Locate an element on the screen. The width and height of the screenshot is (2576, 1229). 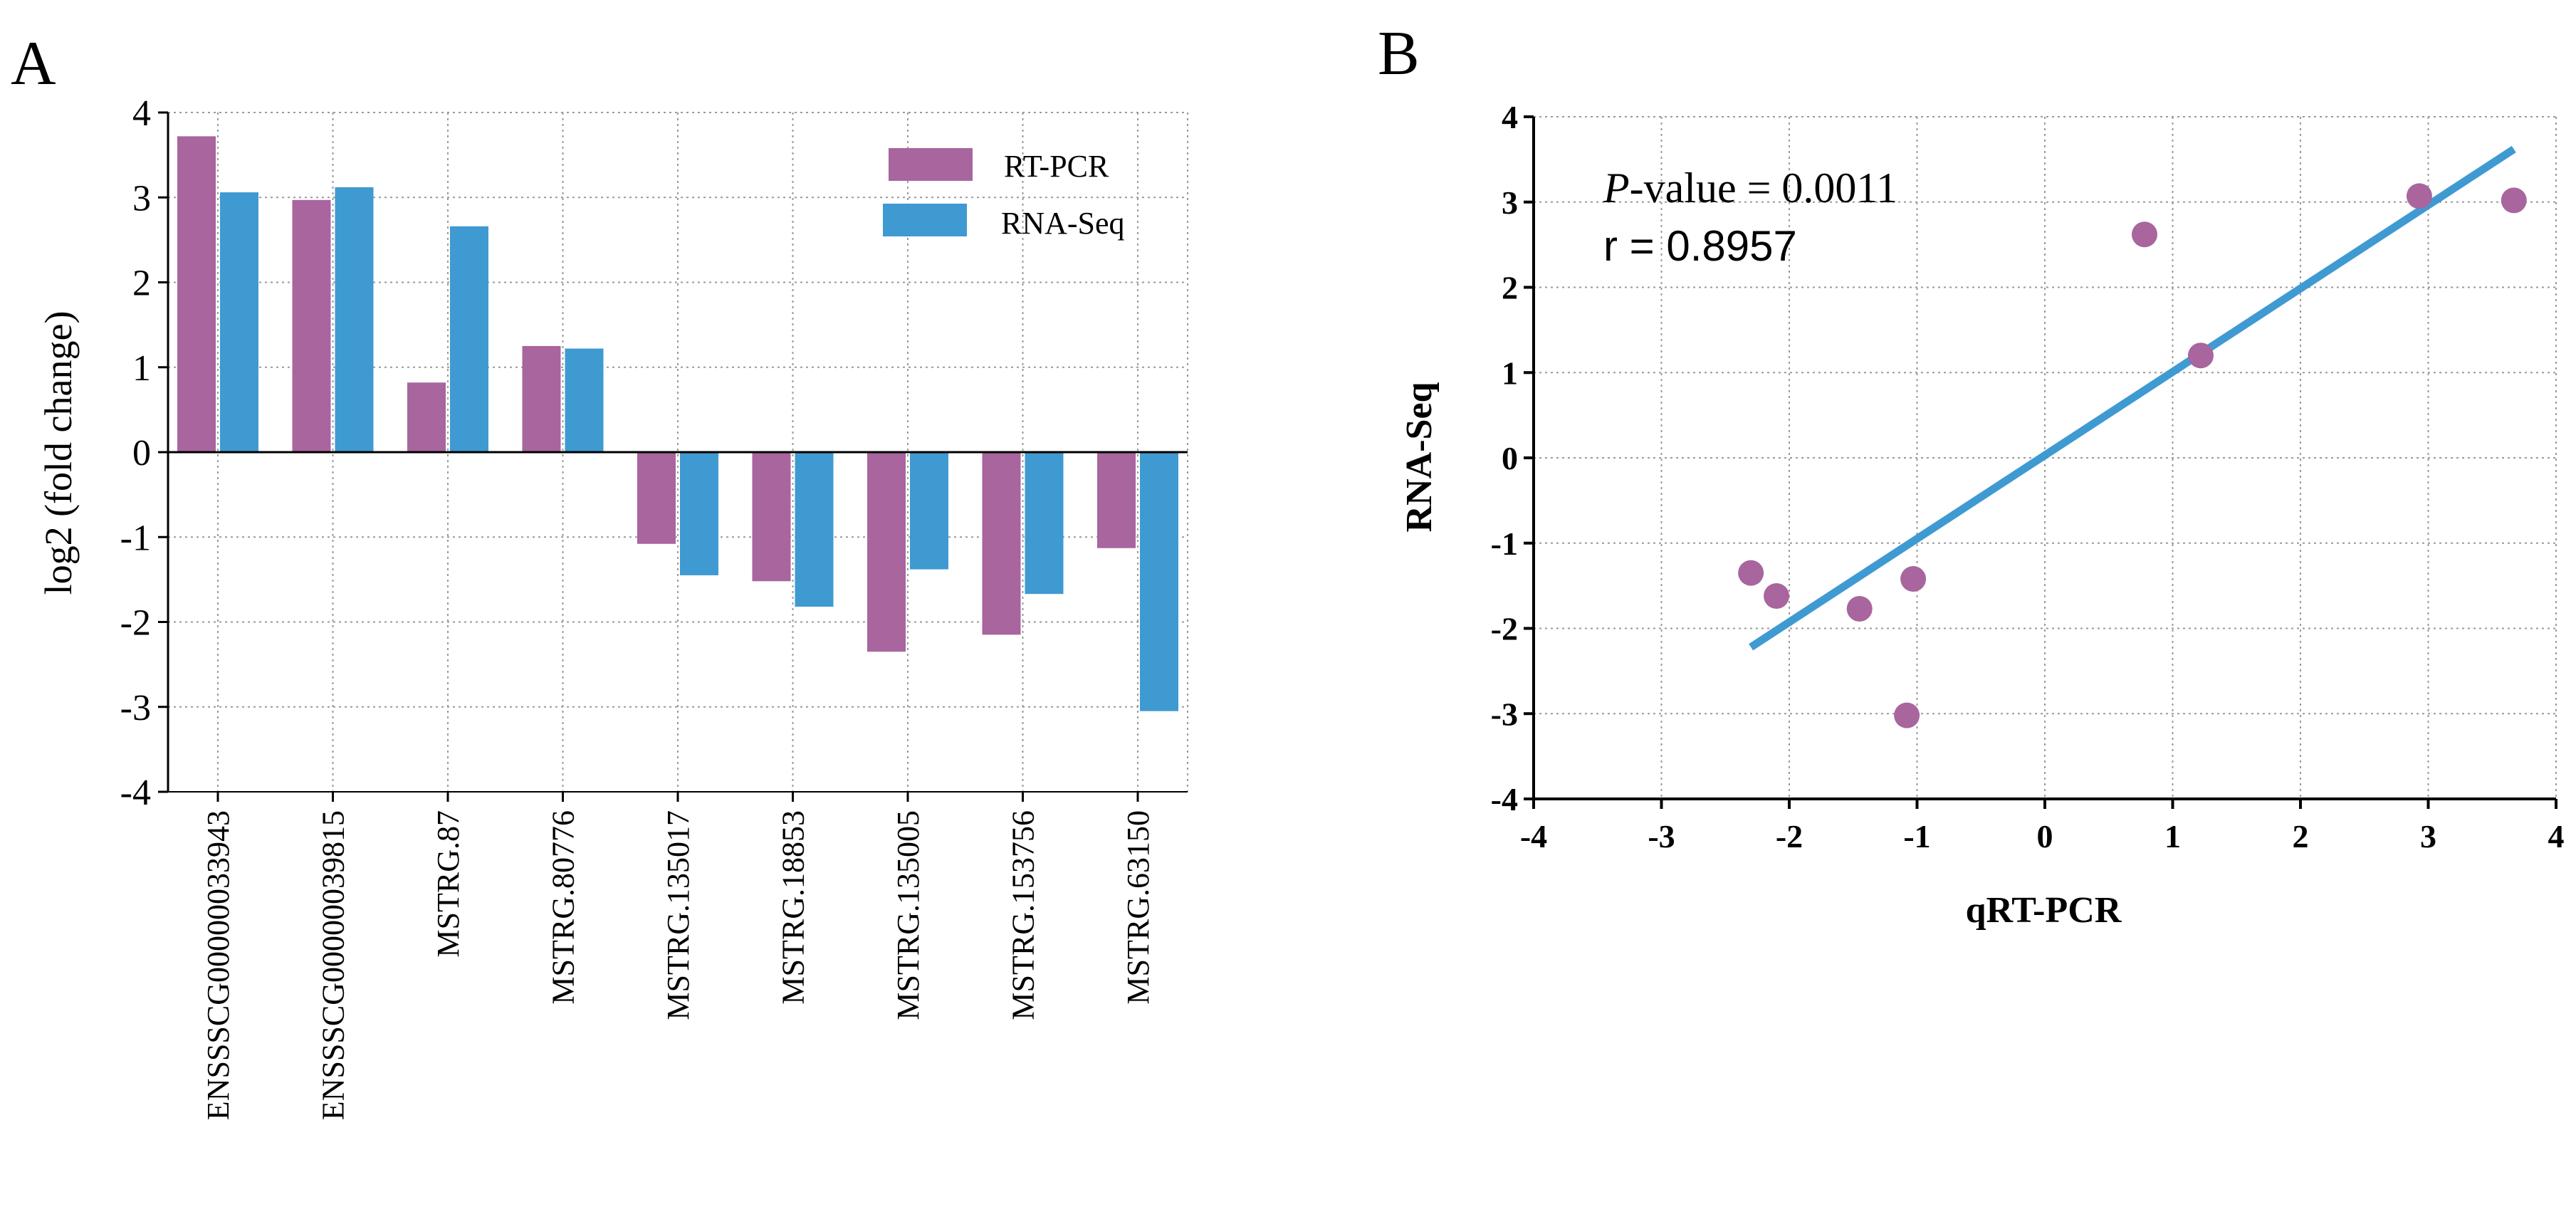
panel-b-y-tick-label: -1 is located at coordinates (1504, 543).